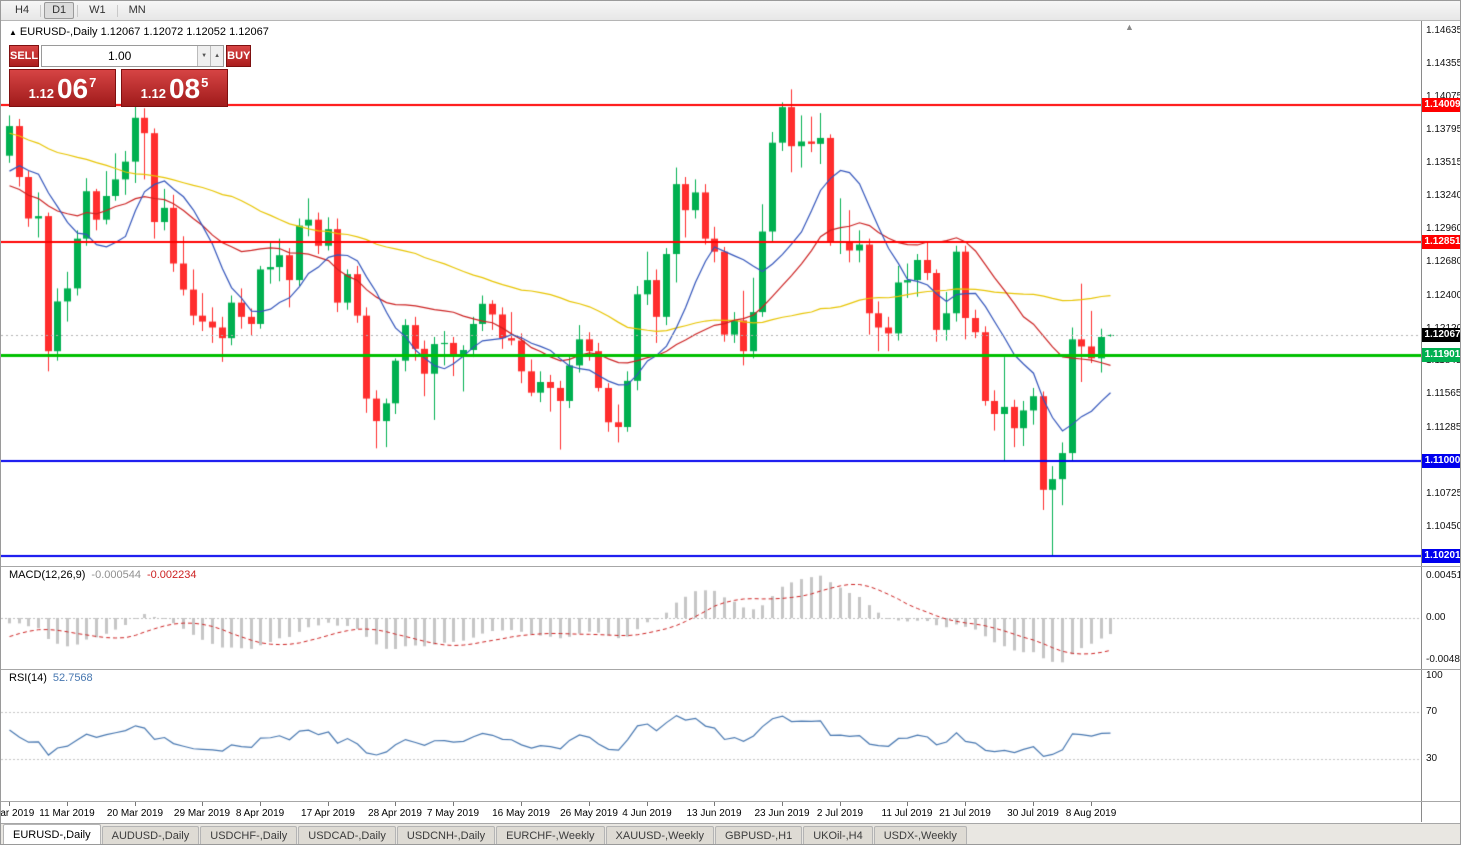 Image resolution: width=1461 pixels, height=845 pixels. What do you see at coordinates (1432, 711) in the screenshot?
I see `rsi-axis-label: 70` at bounding box center [1432, 711].